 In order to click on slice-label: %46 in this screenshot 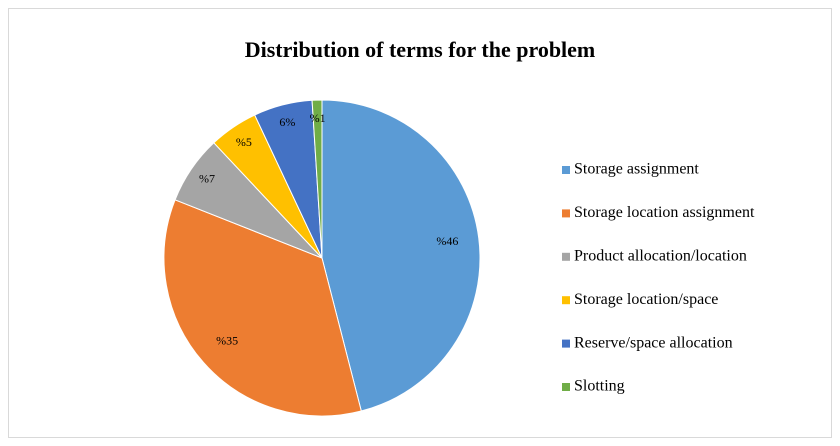, I will do `click(447, 241)`.